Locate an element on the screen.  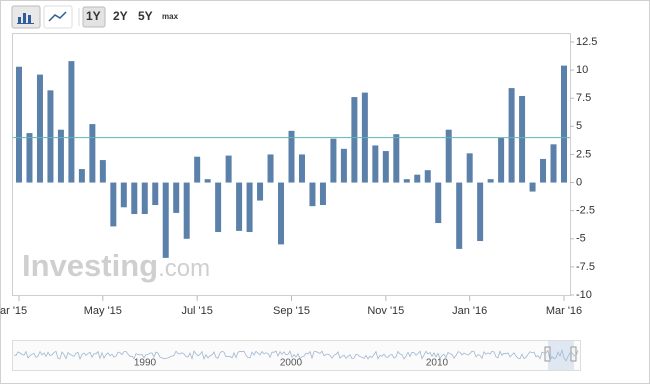
range-button: 1Y is located at coordinates (93, 16).